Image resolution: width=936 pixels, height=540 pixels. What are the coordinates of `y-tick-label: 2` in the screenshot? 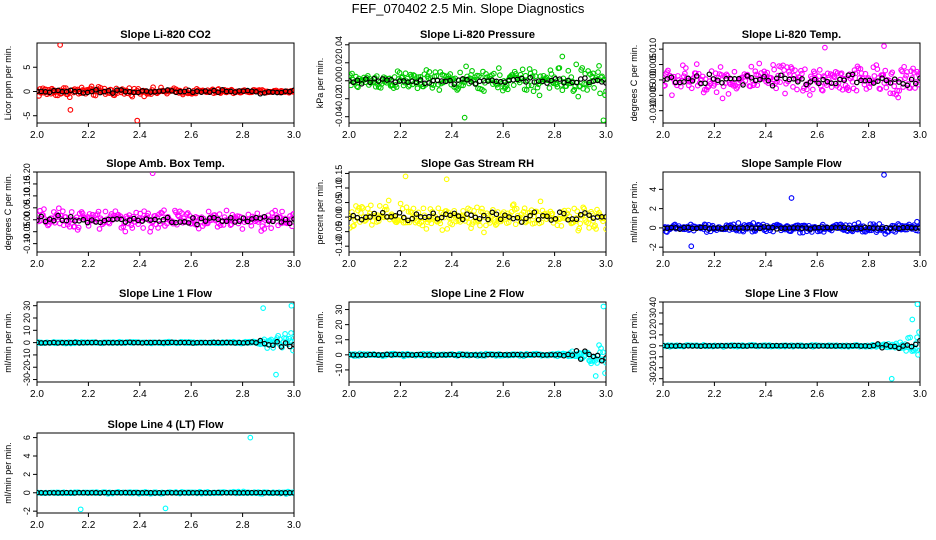 It's located at (653, 208).